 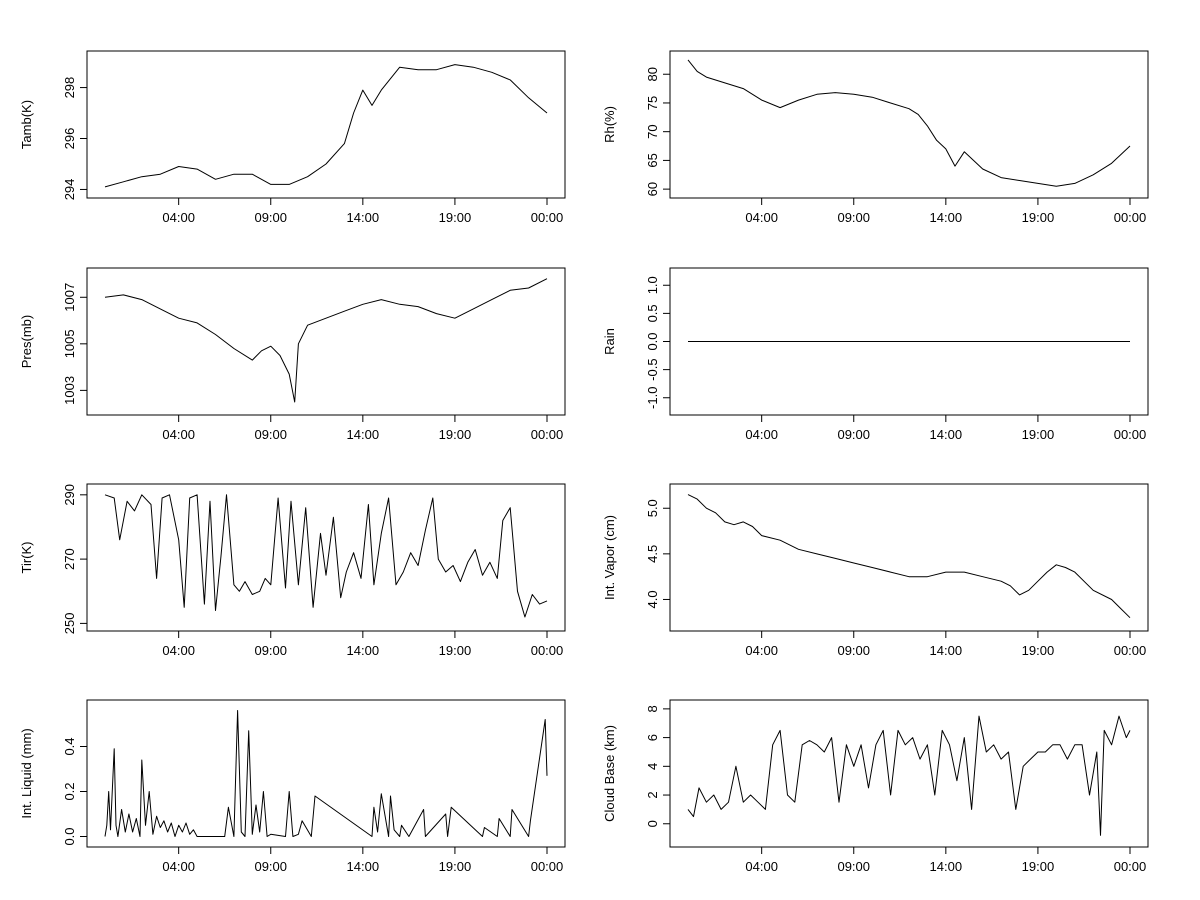 What do you see at coordinates (69, 343) in the screenshot?
I see `y-tick-label: 1005` at bounding box center [69, 343].